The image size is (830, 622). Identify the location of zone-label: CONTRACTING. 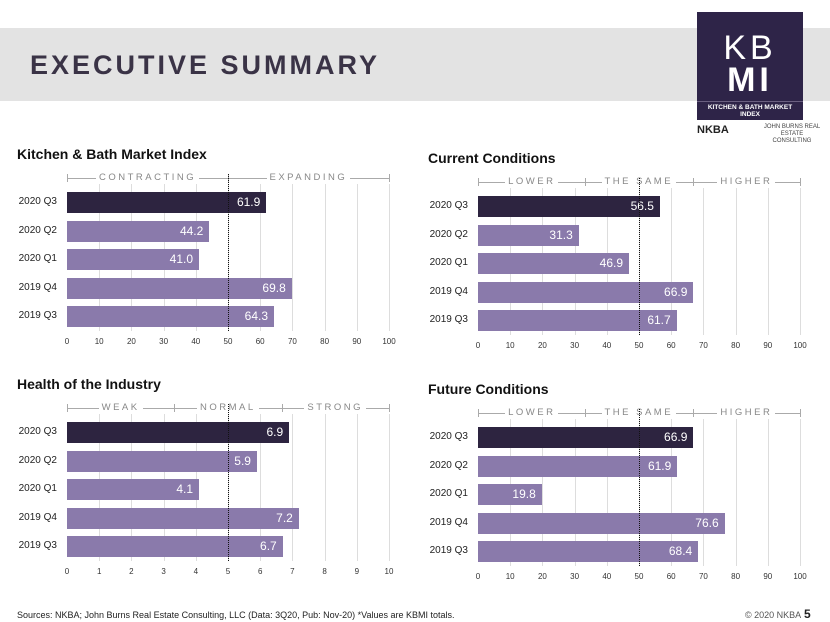
(148, 177).